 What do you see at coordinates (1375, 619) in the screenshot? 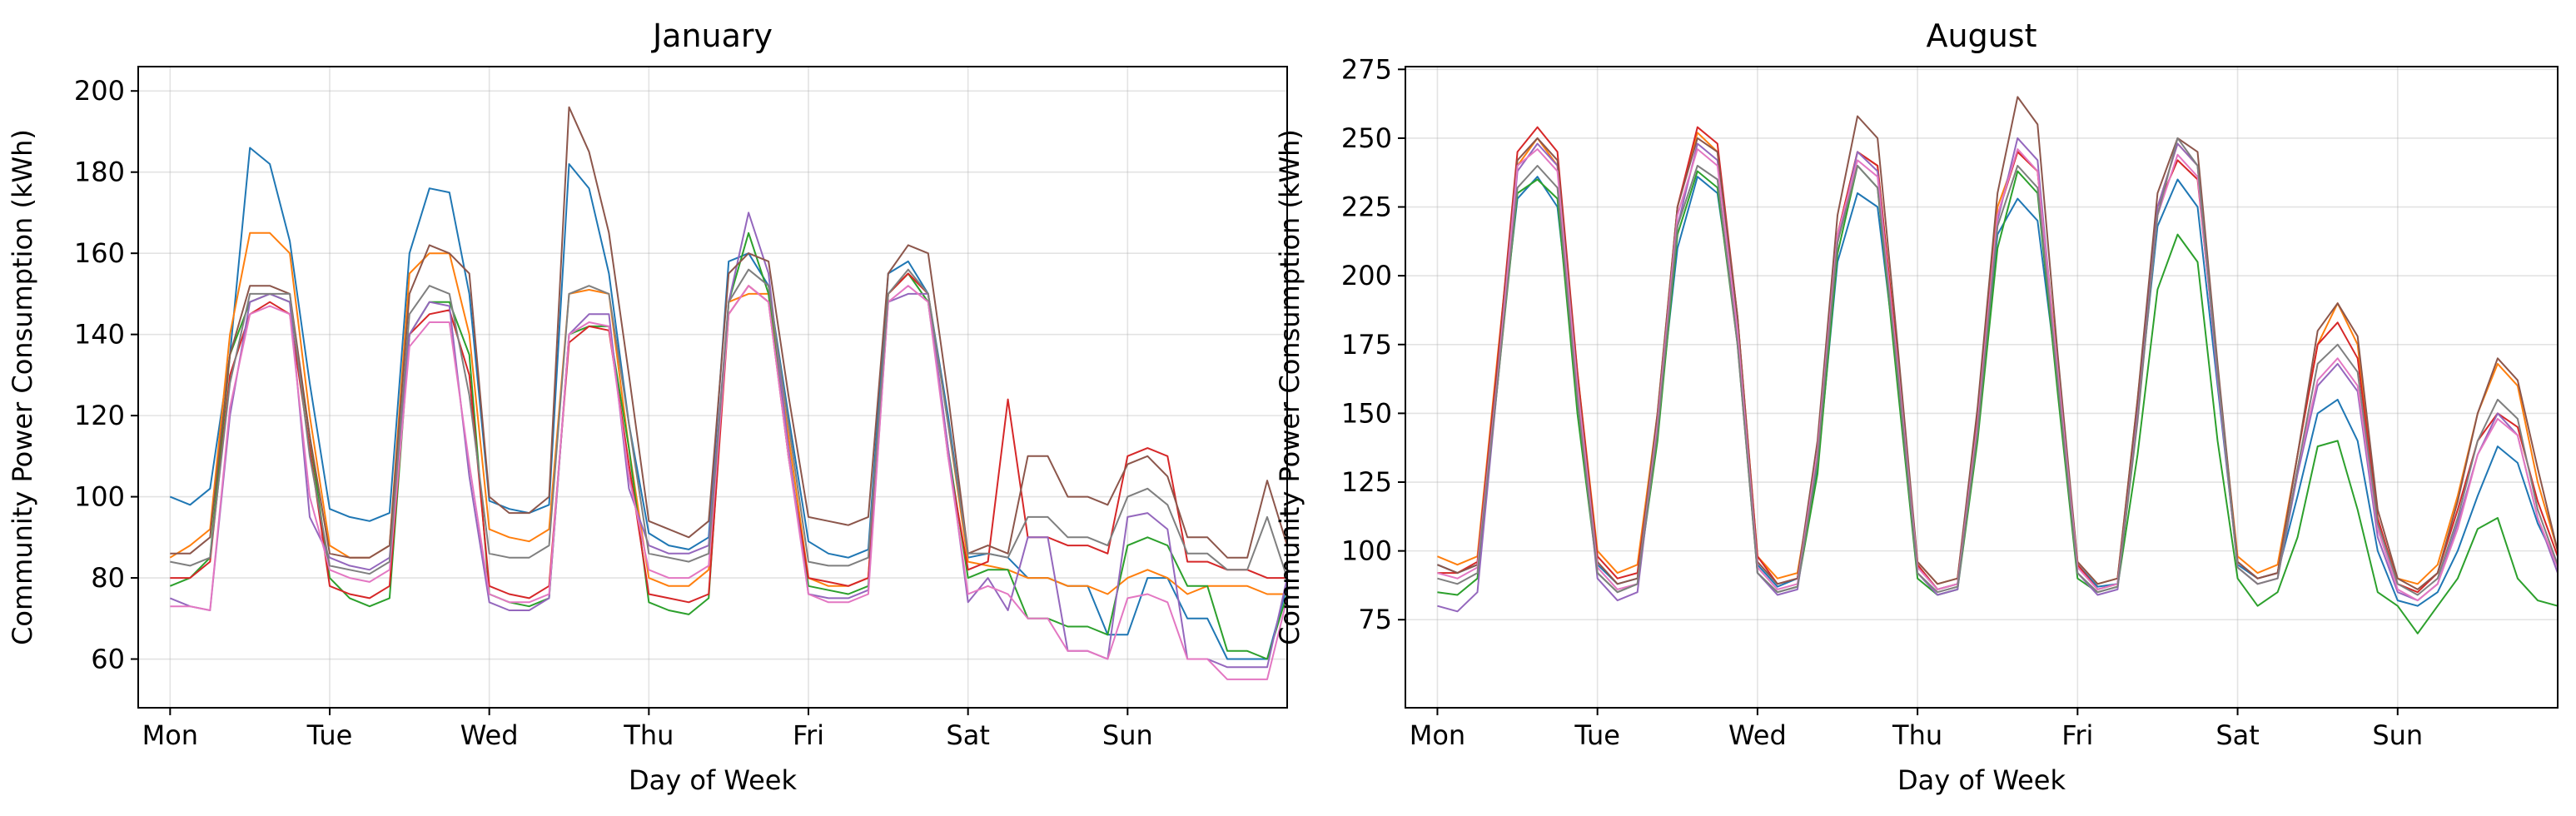
I see `y-tick-label: 75` at bounding box center [1375, 619].